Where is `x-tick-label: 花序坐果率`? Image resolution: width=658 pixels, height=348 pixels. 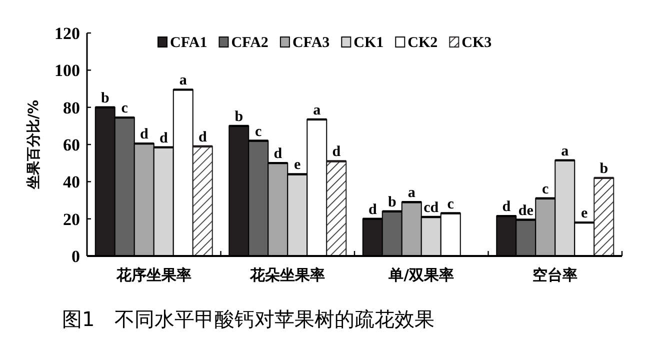 x-tick-label: 花序坐果率 is located at coordinates (153, 275).